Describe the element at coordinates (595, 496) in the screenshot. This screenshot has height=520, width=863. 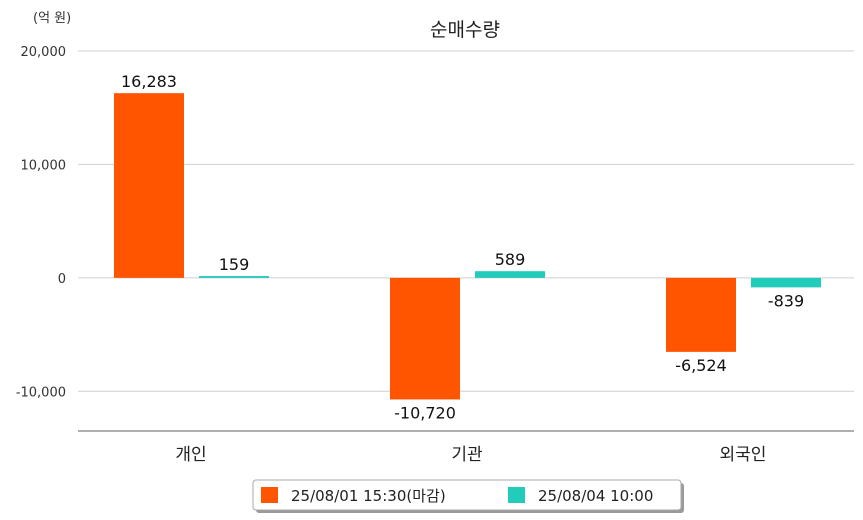
I see `legend-label: 25/08/04 10:00` at that location.